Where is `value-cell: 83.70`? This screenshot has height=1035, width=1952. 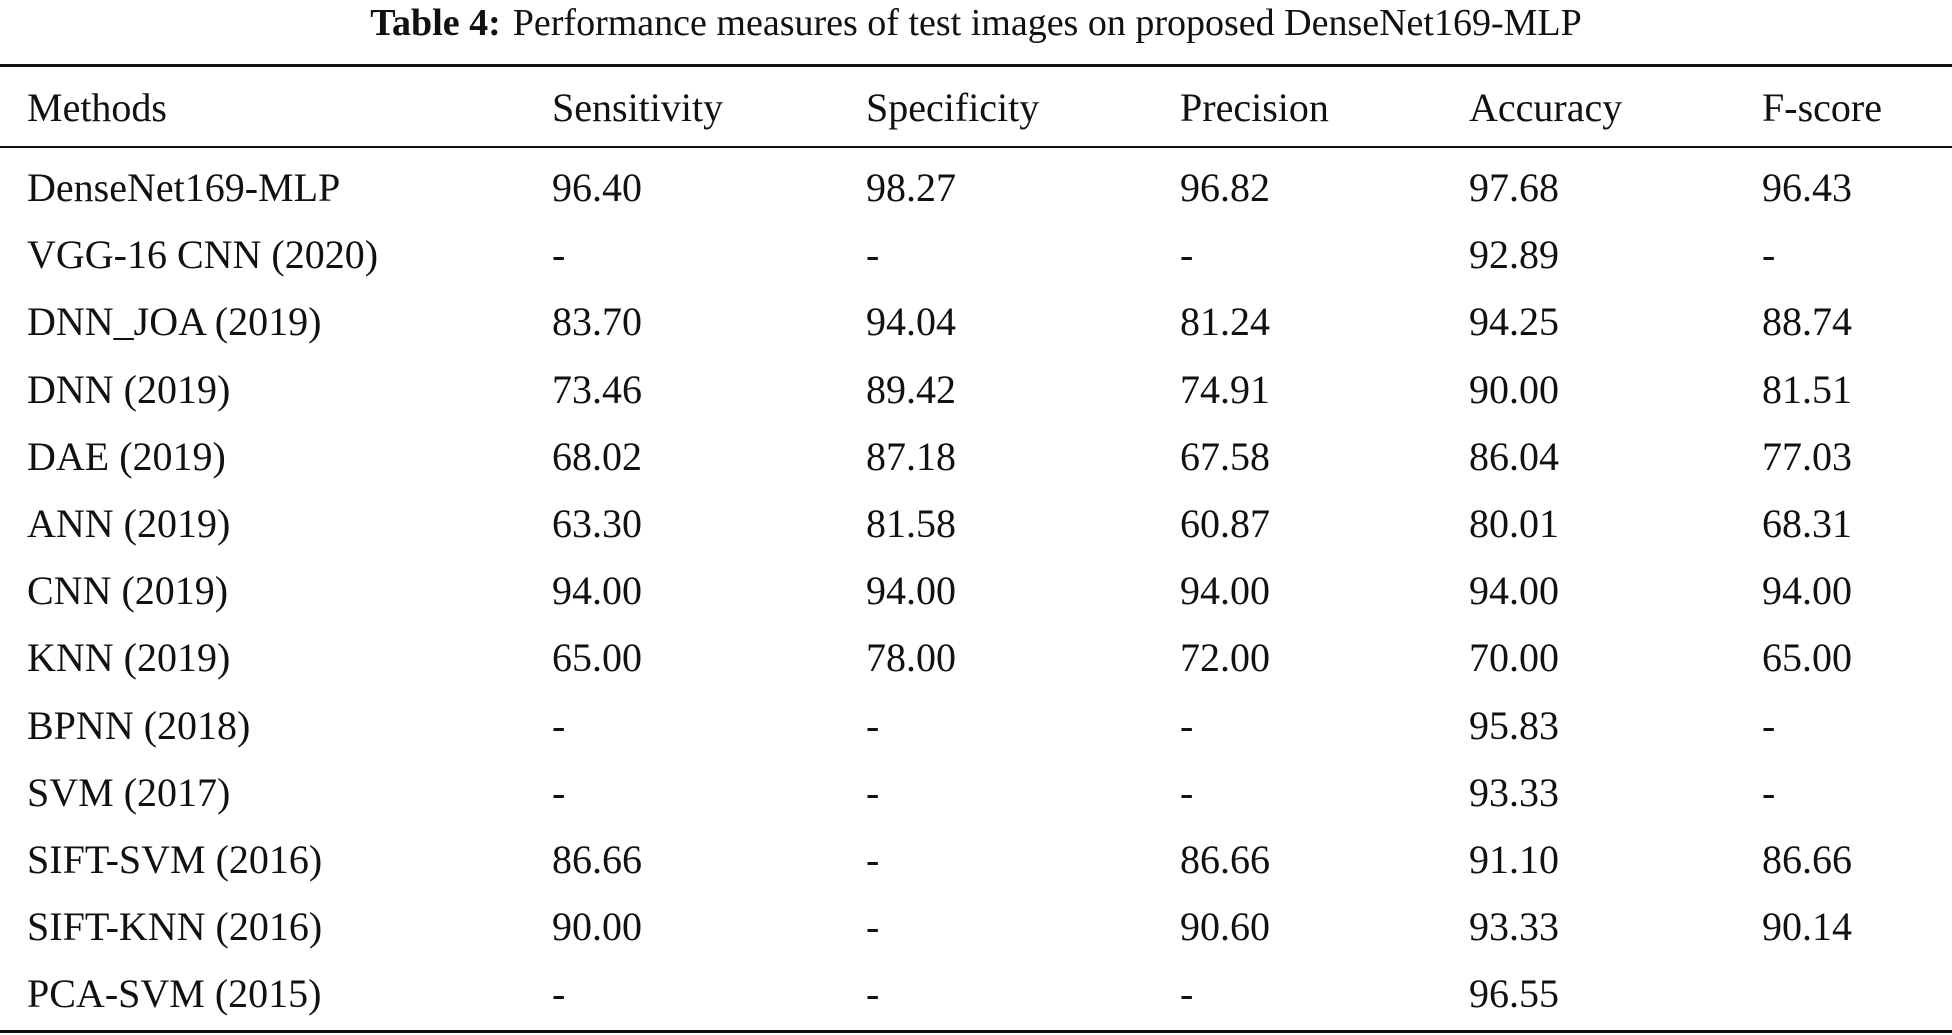 value-cell: 83.70 is located at coordinates (597, 322).